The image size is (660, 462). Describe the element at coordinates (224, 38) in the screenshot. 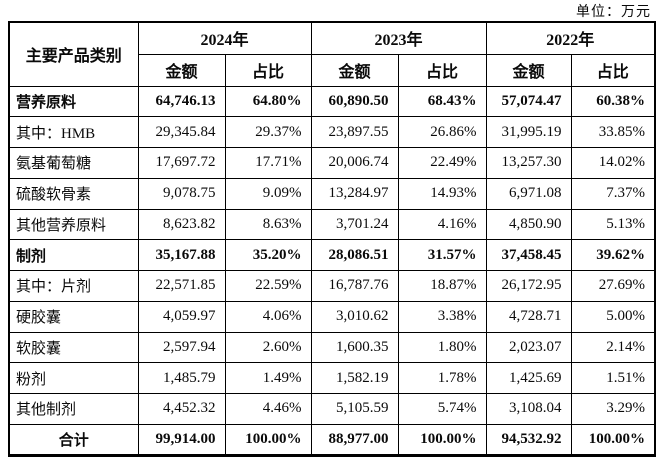

I see `header-year-2024: 2024年` at that location.